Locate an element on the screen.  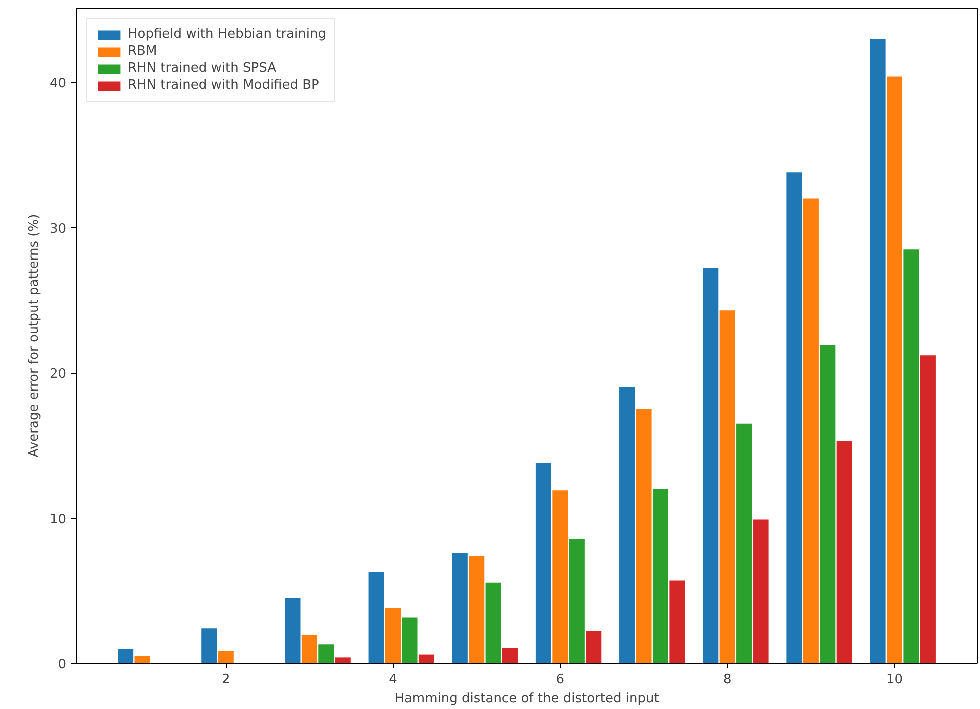
legend-label: Hopfield with Hebbian training is located at coordinates (227, 34).